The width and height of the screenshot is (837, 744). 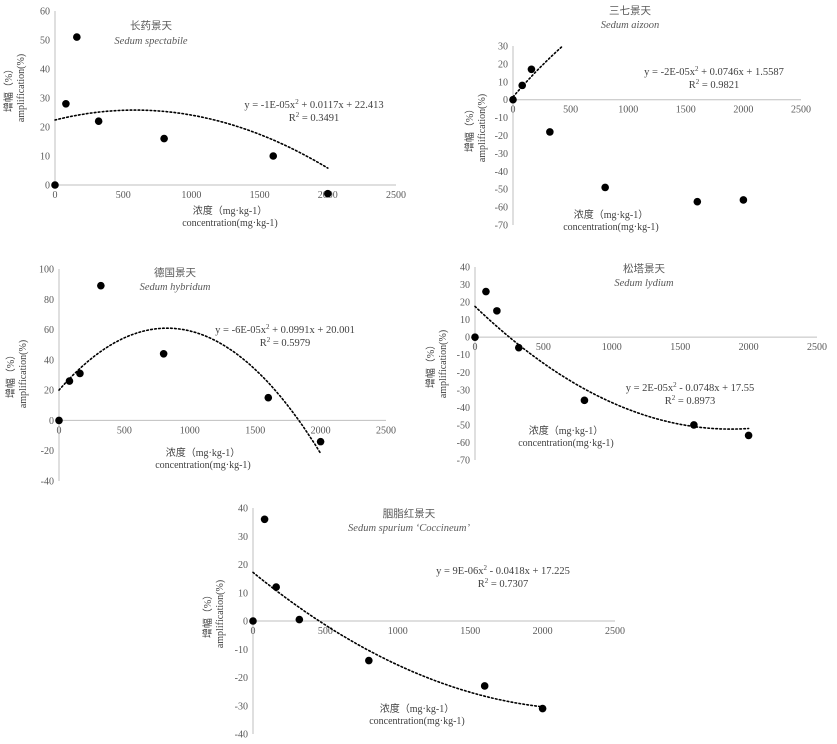 What do you see at coordinates (151, 41) in the screenshot?
I see `chart-subtitle: Sedum spectabile` at bounding box center [151, 41].